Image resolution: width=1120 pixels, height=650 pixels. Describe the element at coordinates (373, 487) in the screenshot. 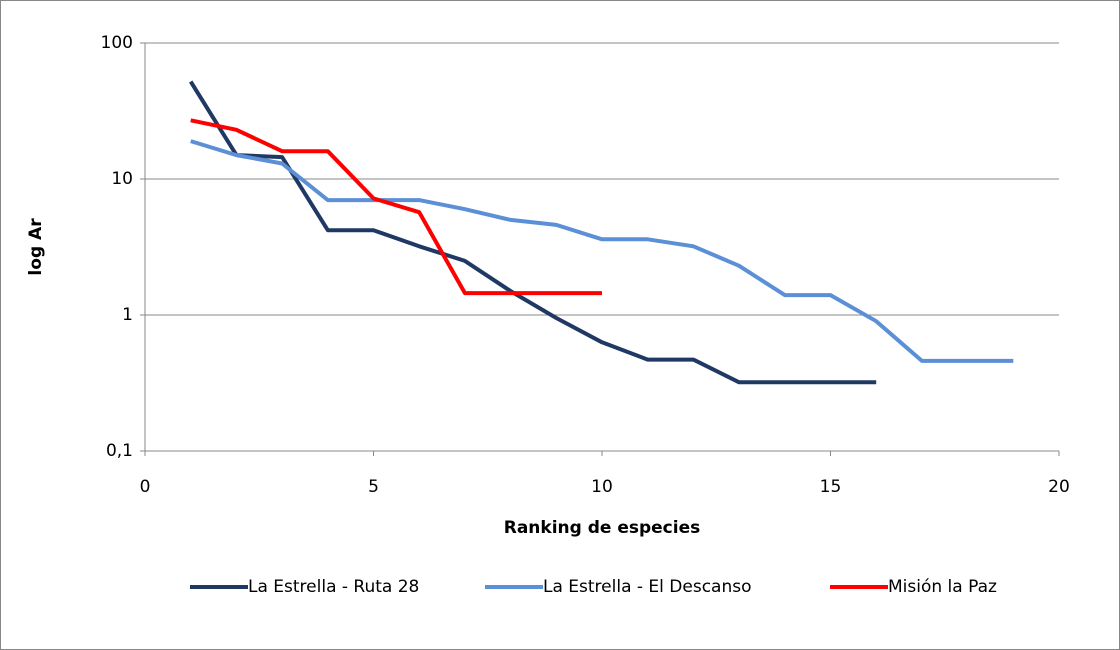

I see `x-tick-label: 5` at that location.